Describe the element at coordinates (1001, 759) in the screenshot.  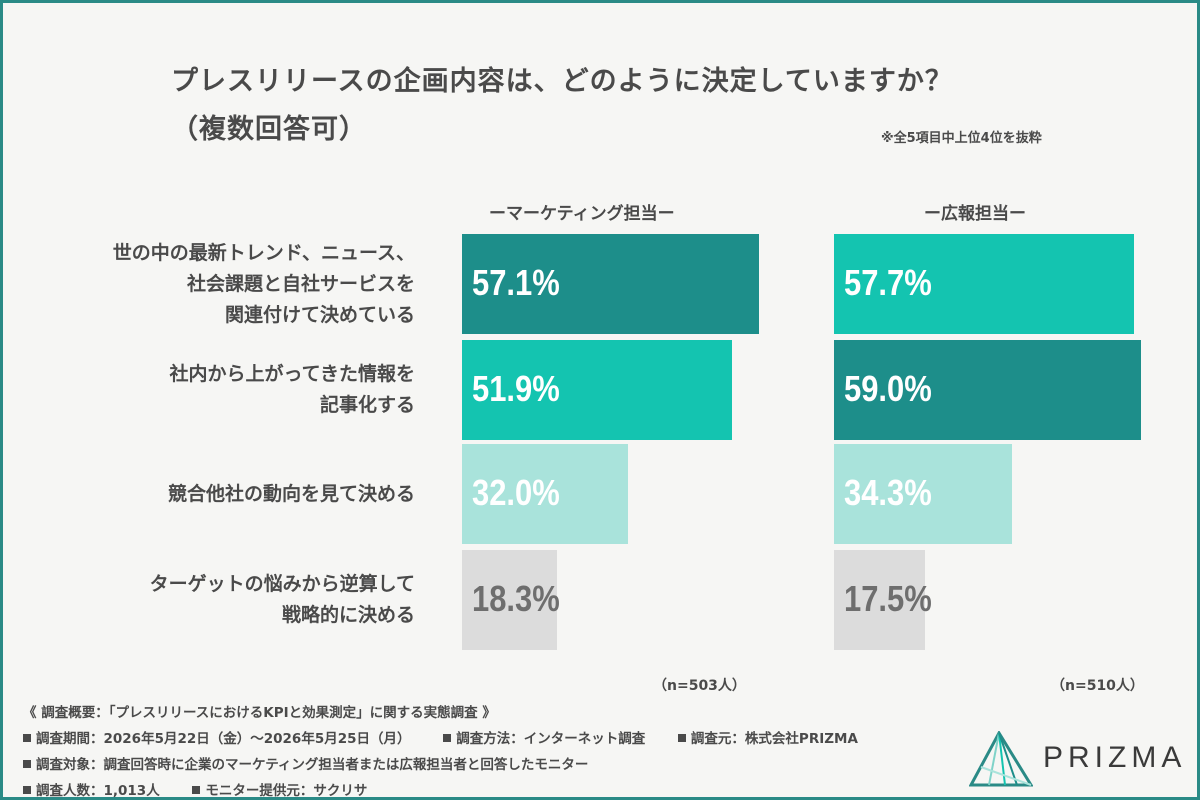
I see `prism-logo-icon` at that location.